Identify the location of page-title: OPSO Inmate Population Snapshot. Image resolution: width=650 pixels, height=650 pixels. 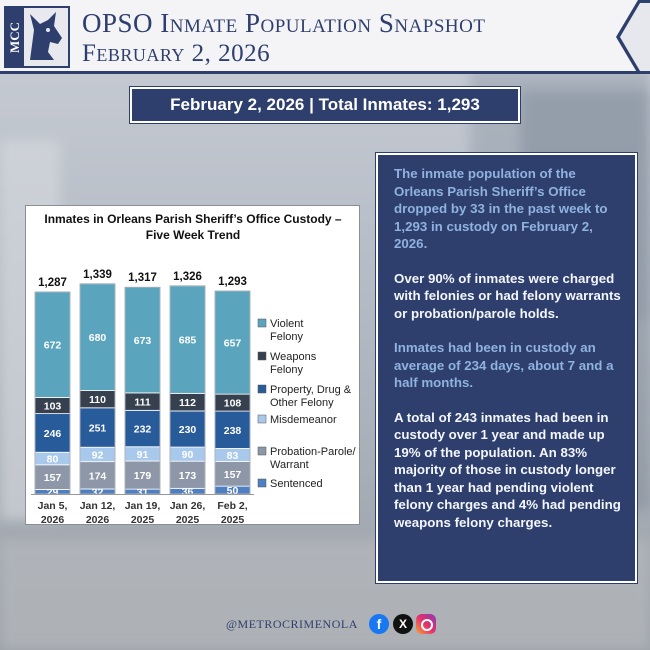
(284, 23).